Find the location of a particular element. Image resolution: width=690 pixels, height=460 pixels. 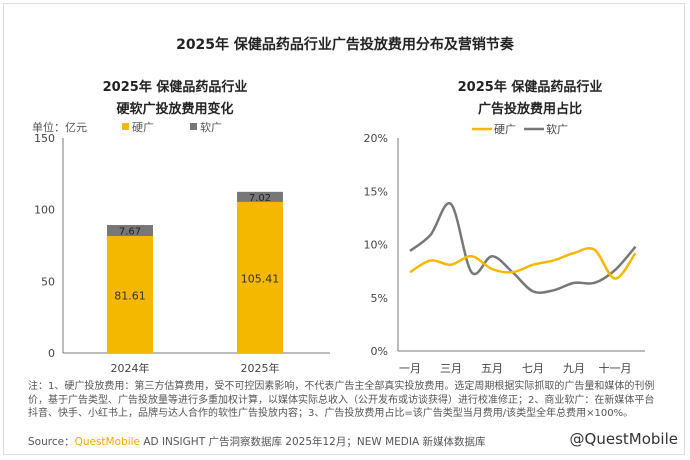

y-tick-label: 5% is located at coordinates (379, 298).